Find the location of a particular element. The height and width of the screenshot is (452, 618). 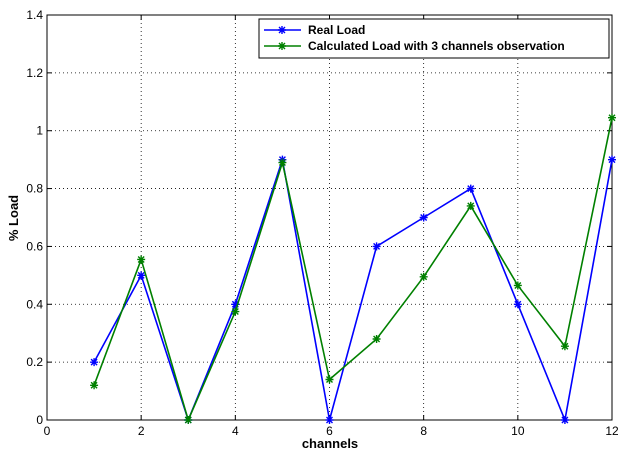

legend-star-calculated-load is located at coordinates (282, 46).